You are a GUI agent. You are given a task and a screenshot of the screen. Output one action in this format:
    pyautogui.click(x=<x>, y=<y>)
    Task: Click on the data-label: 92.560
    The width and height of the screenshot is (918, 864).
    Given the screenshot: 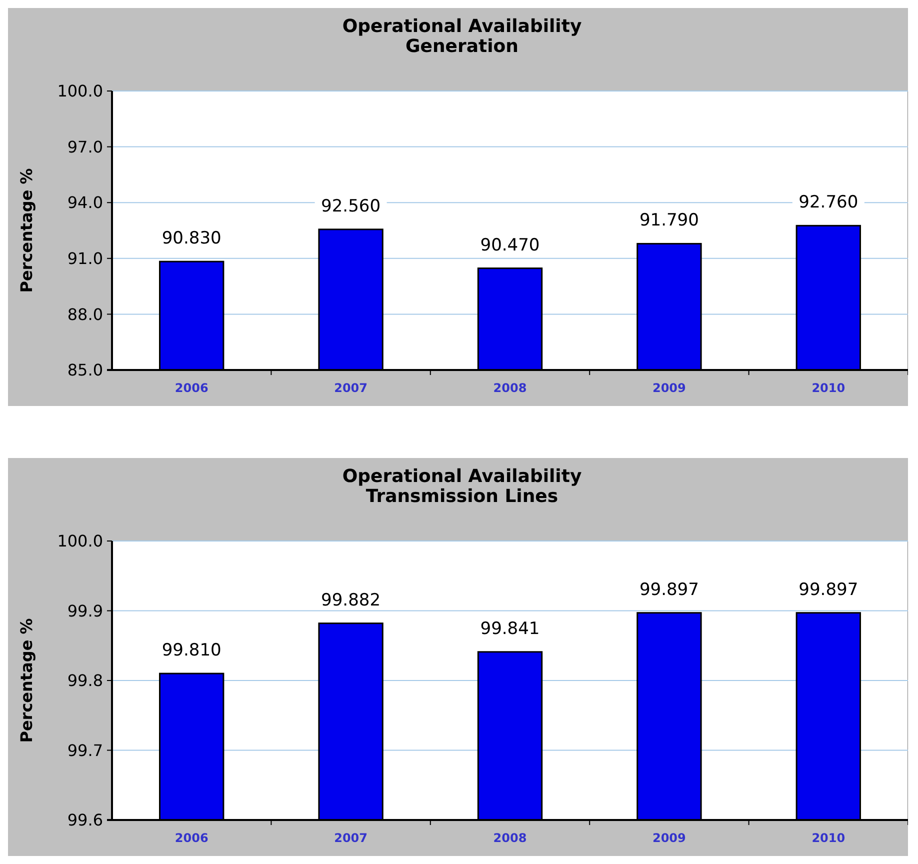 What is the action you would take?
    pyautogui.click(x=351, y=206)
    